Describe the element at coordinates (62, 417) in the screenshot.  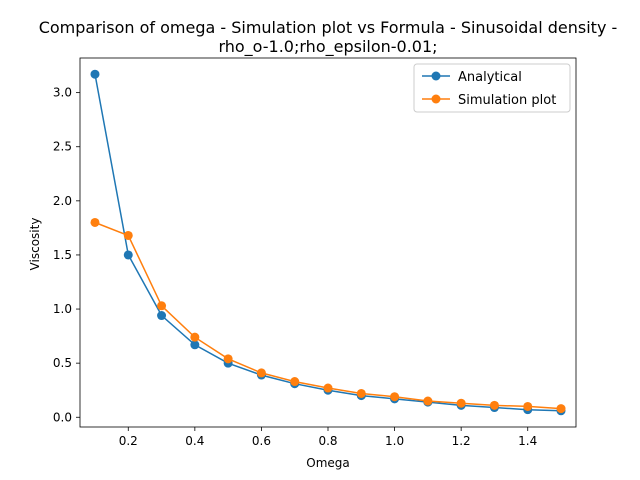
I see `y-tick-label: 0.0` at that location.